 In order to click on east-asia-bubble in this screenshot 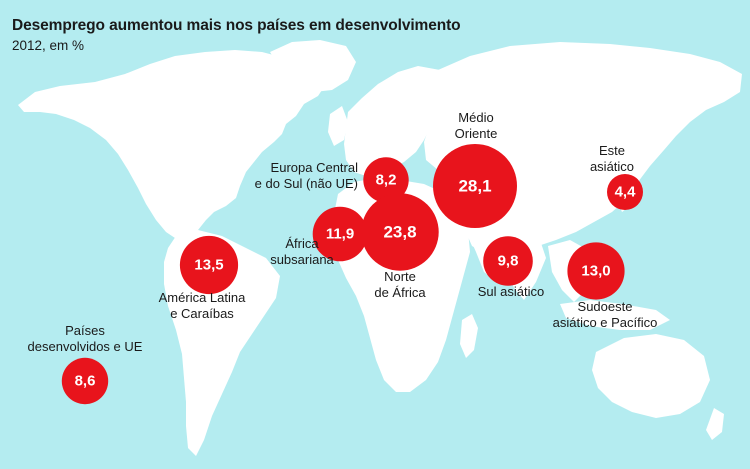, I will do `click(625, 192)`.